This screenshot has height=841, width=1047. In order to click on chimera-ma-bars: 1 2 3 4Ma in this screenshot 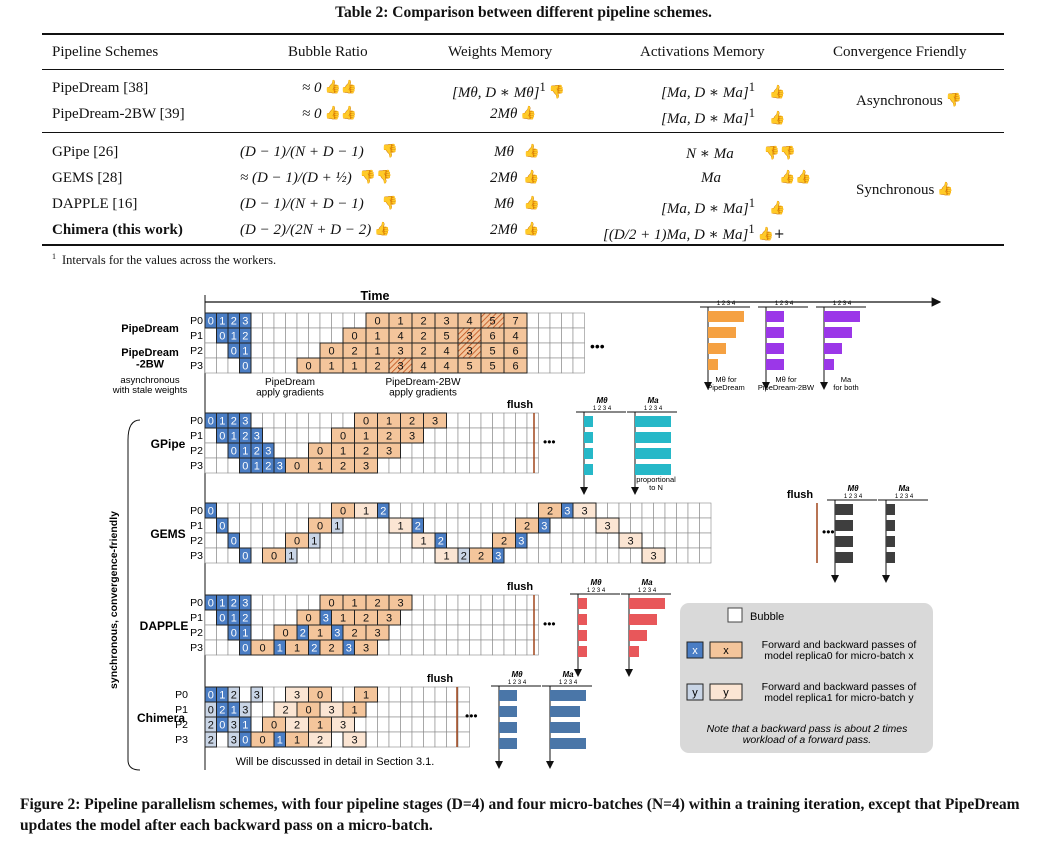, I will do `click(567, 719)`.